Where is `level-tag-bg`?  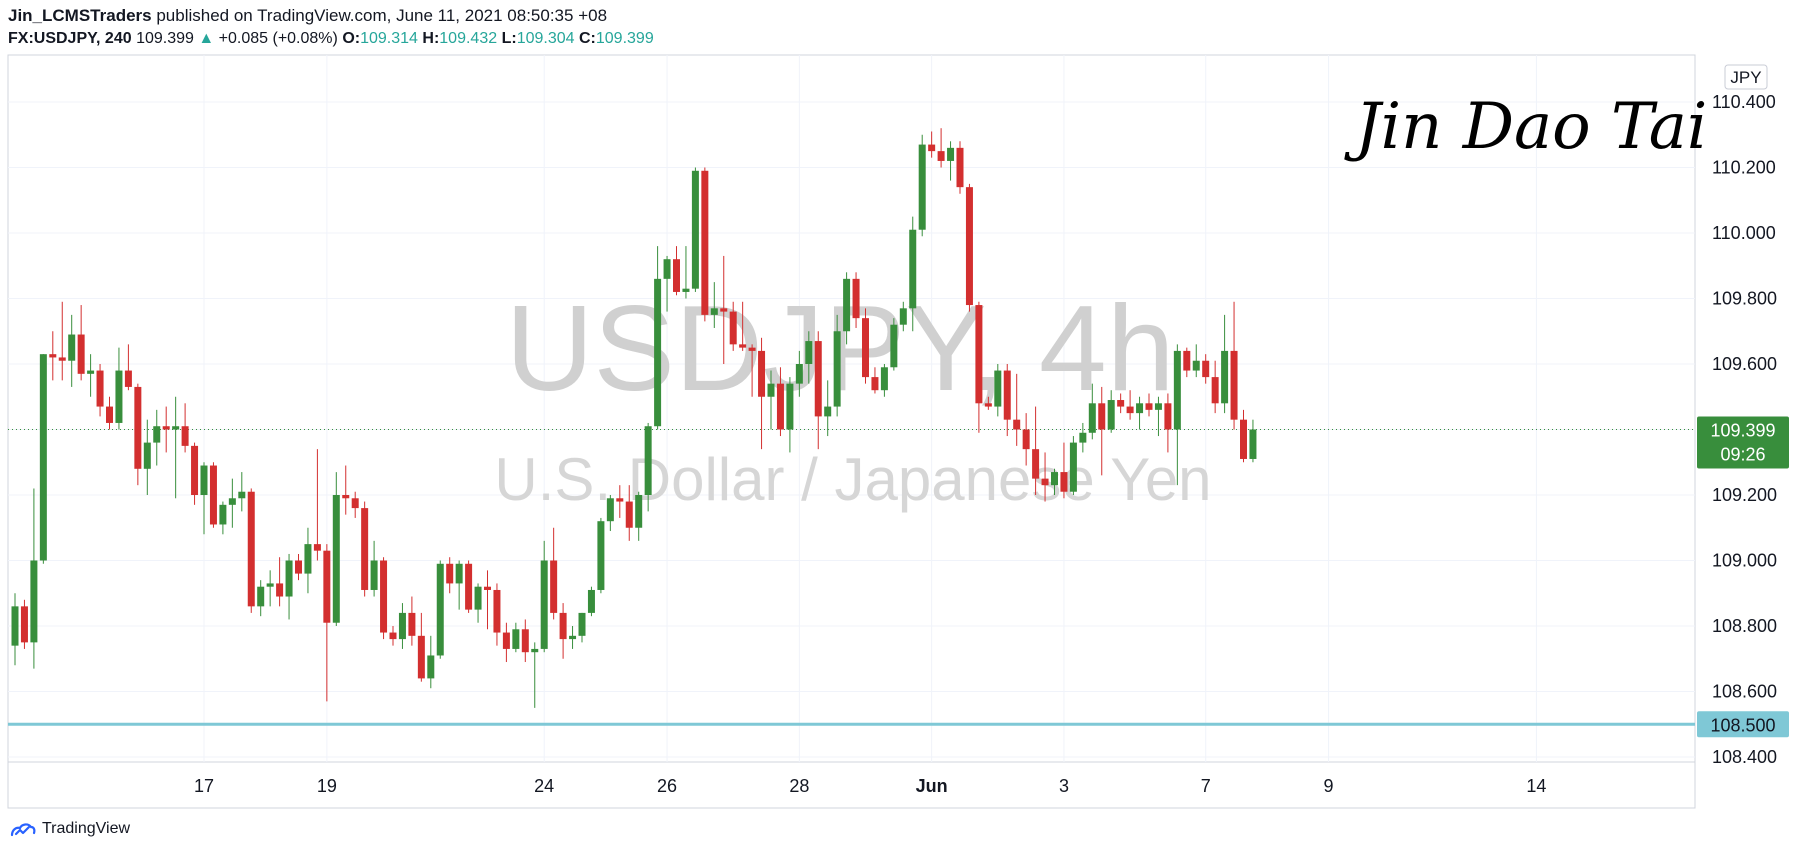 level-tag-bg is located at coordinates (1743, 724).